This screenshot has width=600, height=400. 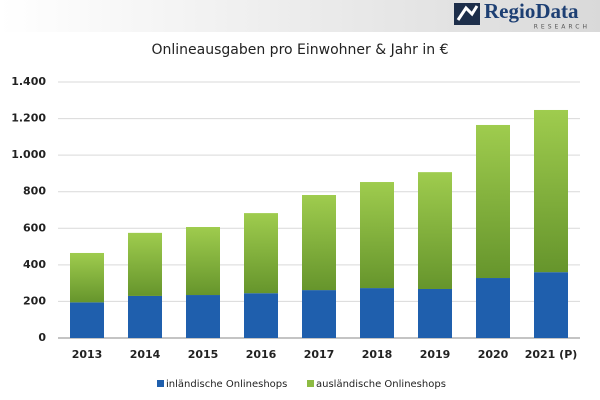 What do you see at coordinates (34, 191) in the screenshot?
I see `y-tick-label: 800` at bounding box center [34, 191].